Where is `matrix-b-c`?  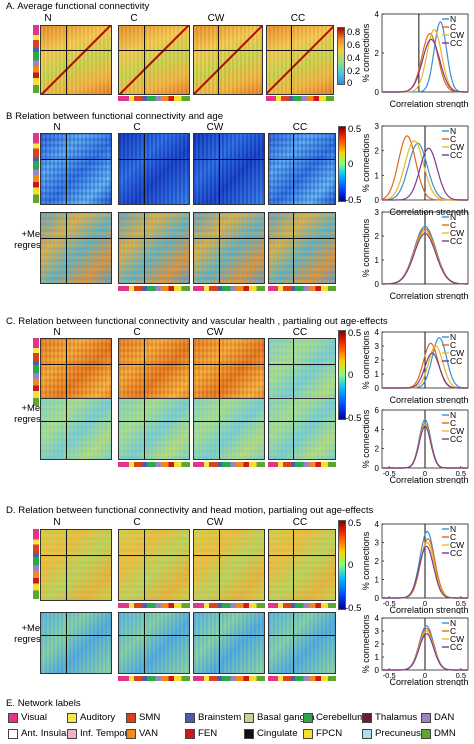 matrix-b-c is located at coordinates (154, 169).